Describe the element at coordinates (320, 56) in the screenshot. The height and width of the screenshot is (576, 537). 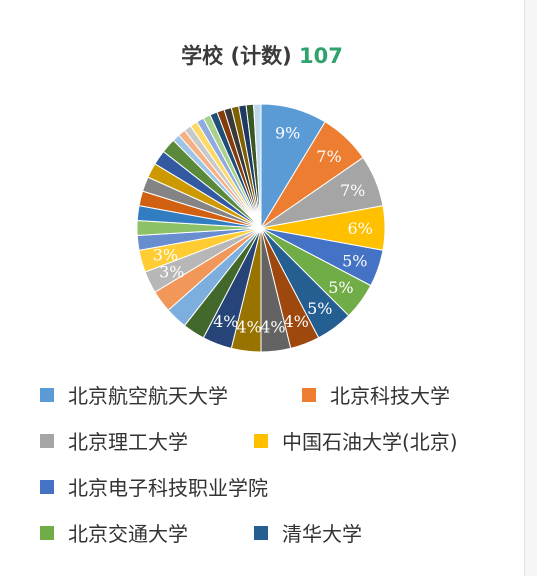
I see `chart-total-count: 107` at that location.